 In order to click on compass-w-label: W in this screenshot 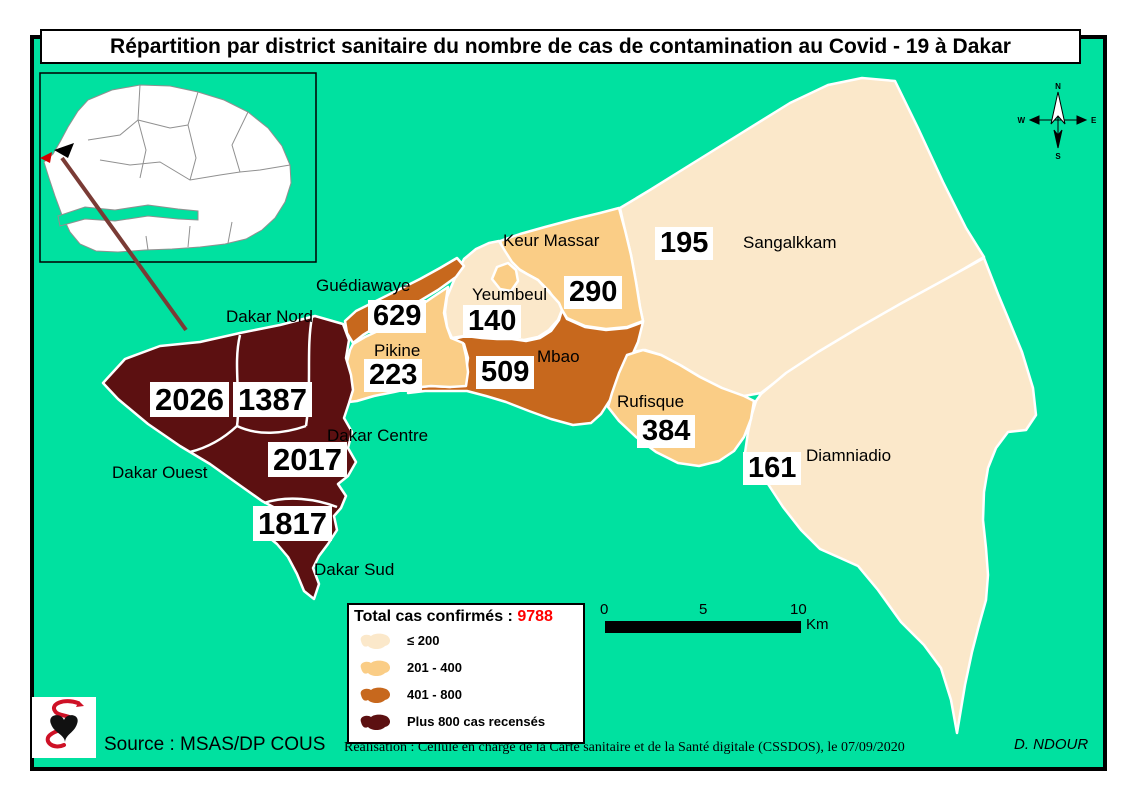, I will do `click(1021, 120)`.